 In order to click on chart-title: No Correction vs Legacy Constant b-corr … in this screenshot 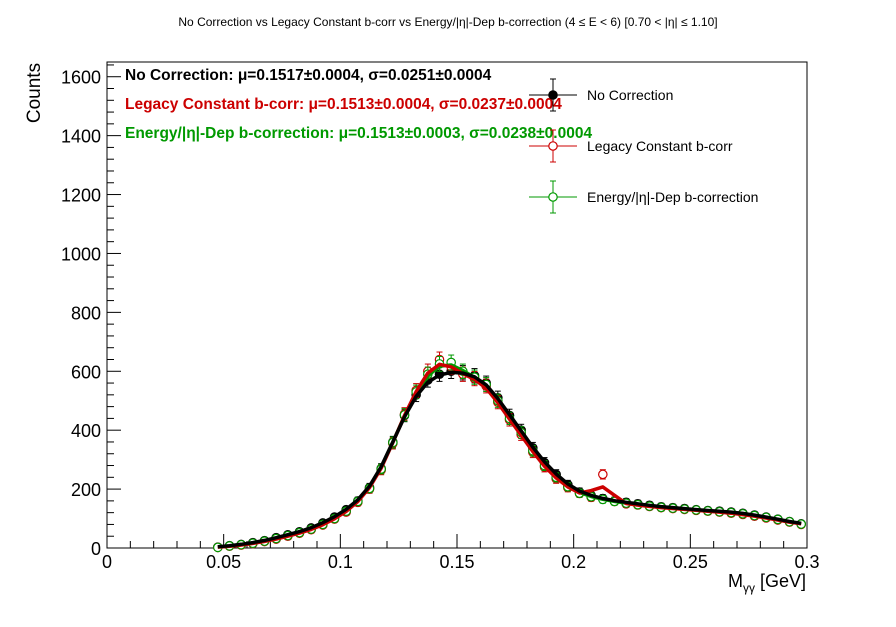, I will do `click(447, 22)`.